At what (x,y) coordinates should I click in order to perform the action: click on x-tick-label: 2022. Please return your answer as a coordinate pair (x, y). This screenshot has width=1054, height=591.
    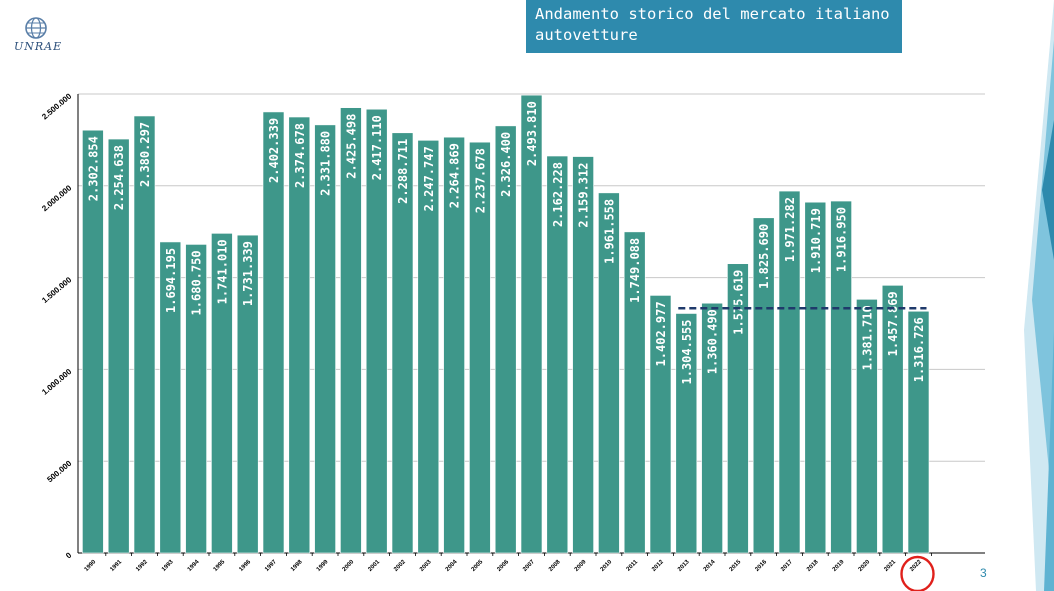
    Looking at the image, I should click on (916, 566).